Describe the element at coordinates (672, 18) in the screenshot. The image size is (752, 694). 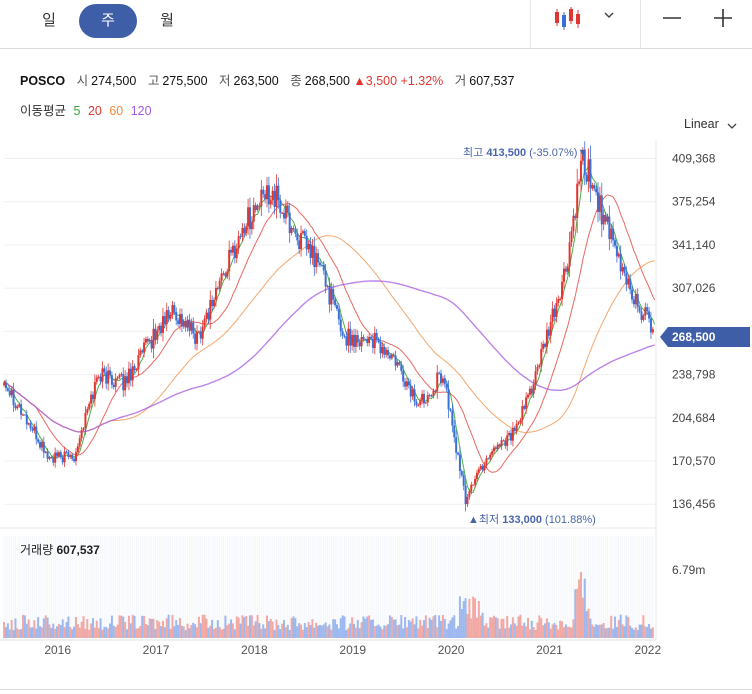
I see `minus-icon` at that location.